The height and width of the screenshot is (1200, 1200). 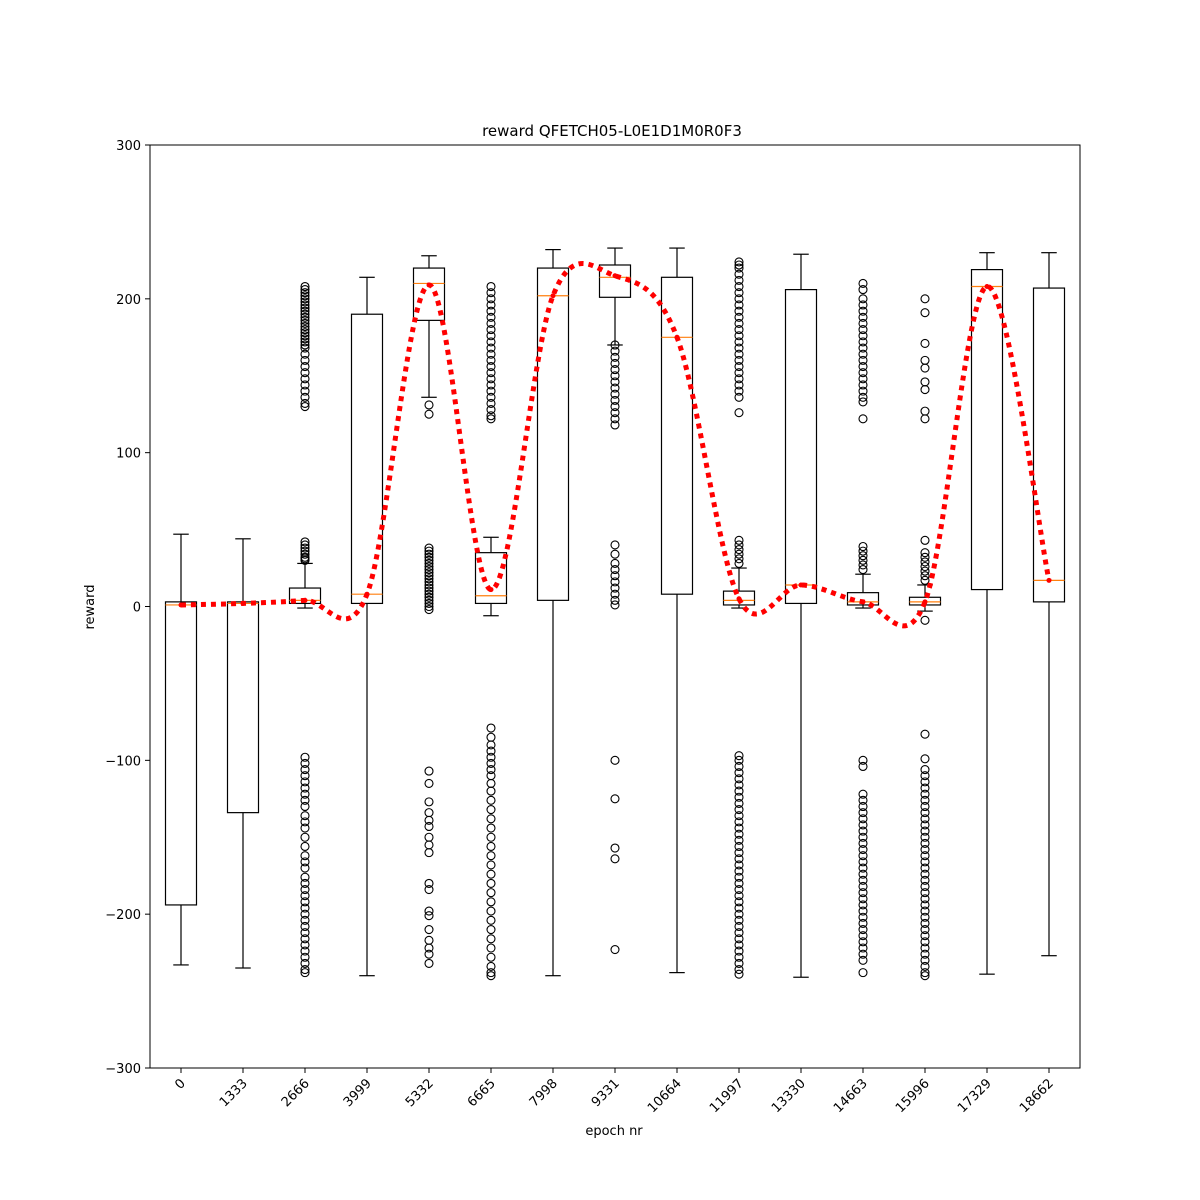 I want to click on y-axis-label: reward, so click(x=90, y=606).